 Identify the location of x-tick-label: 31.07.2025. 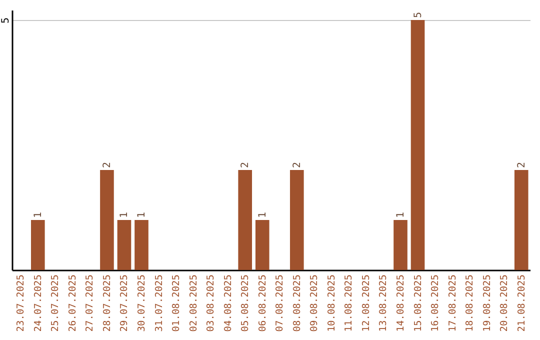
(159, 303).